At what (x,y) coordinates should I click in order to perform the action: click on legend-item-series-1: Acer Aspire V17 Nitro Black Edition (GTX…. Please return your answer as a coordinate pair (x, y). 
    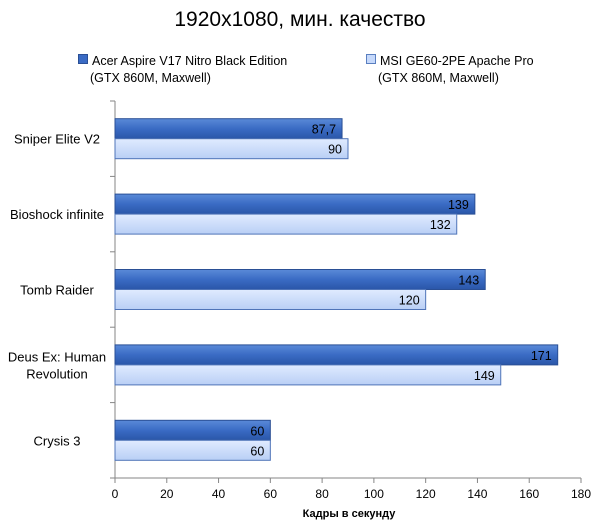
    Looking at the image, I should click on (182, 70).